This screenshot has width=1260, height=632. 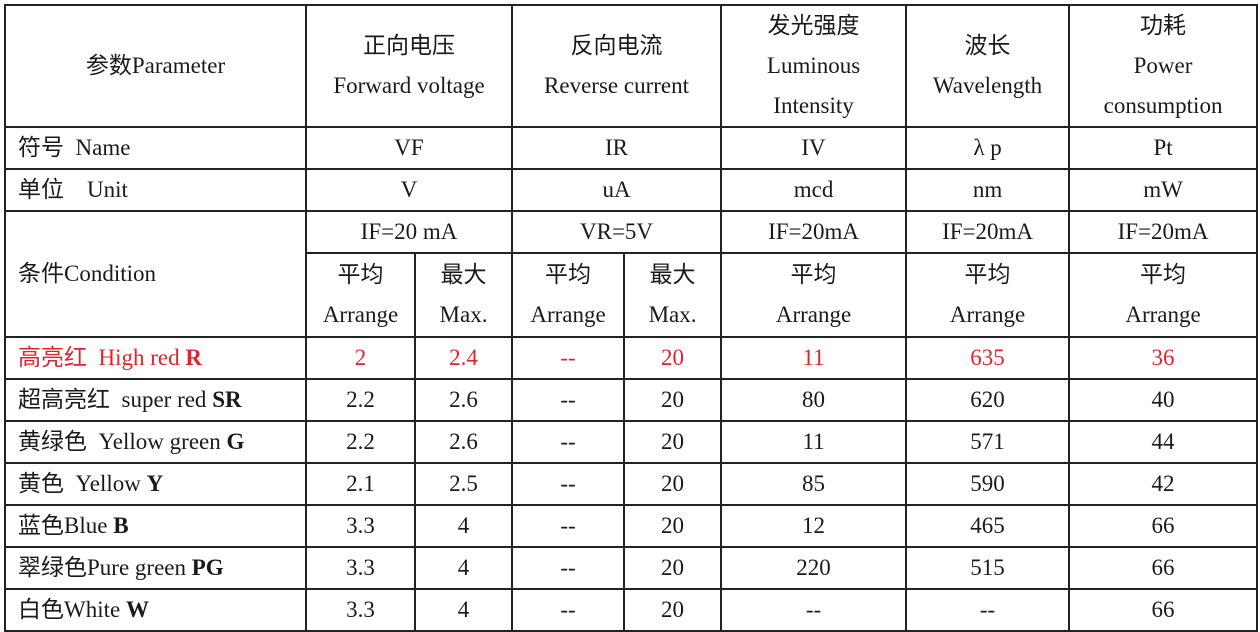 I want to click on cell-vf-avg: 2, so click(x=360, y=358).